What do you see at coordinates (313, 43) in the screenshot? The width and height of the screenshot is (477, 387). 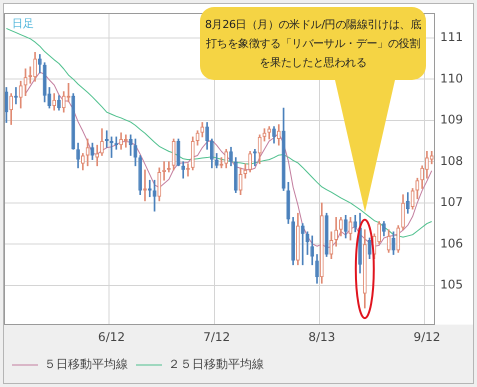 I see `annotation: 8月26日（月）の米ドル/円の陽線引けは、底打ちを象徴する「リバーサル・デー」の役割を果たしたと思われる` at bounding box center [313, 43].